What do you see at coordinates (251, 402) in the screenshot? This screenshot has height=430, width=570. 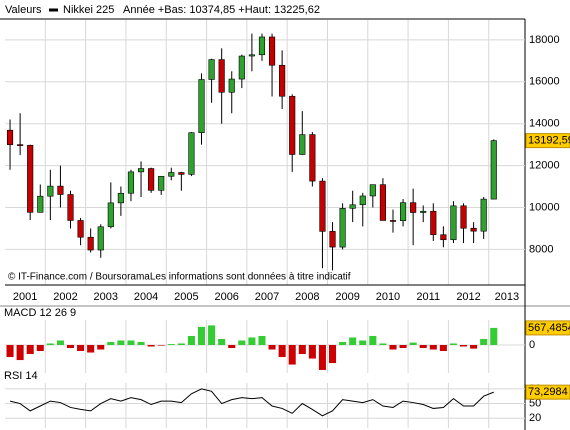 I see `rsi-line` at bounding box center [251, 402].